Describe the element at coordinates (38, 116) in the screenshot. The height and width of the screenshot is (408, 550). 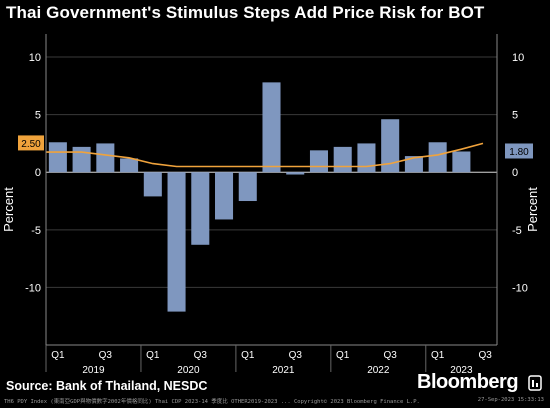
I see `y-tick-label-left: 5` at that location.